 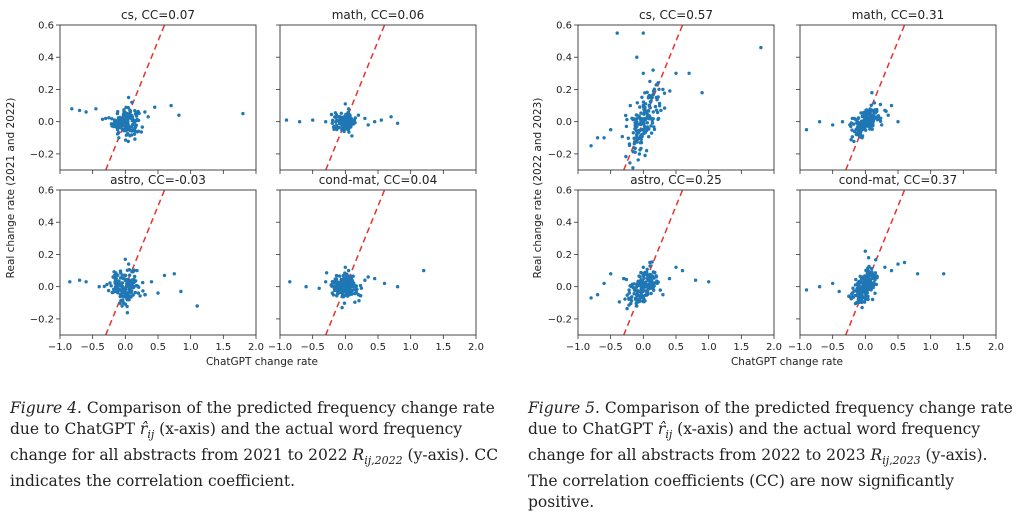 What do you see at coordinates (158, 15) in the screenshot?
I see `subplot-title: cs, CC=0.07` at bounding box center [158, 15].